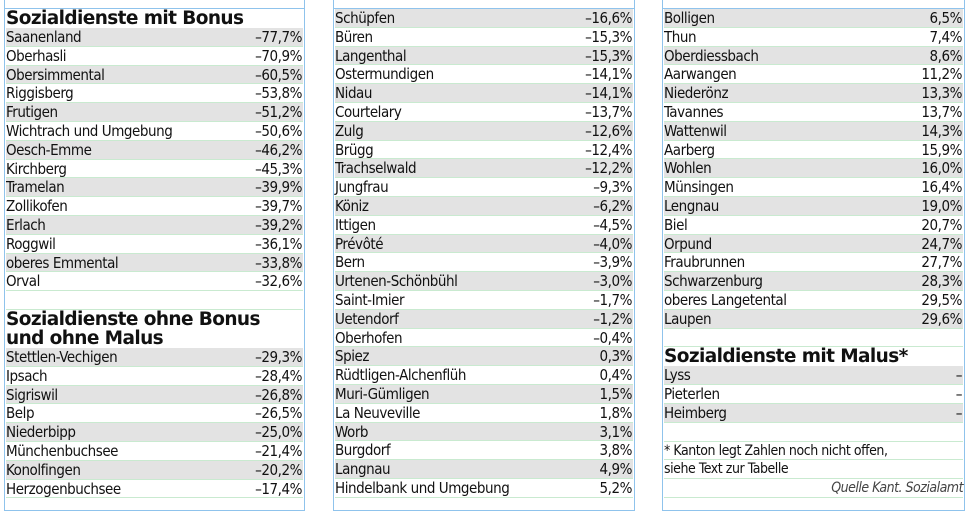 This screenshot has height=513, width=969. I want to click on row-name: Bolligen, so click(689, 18).